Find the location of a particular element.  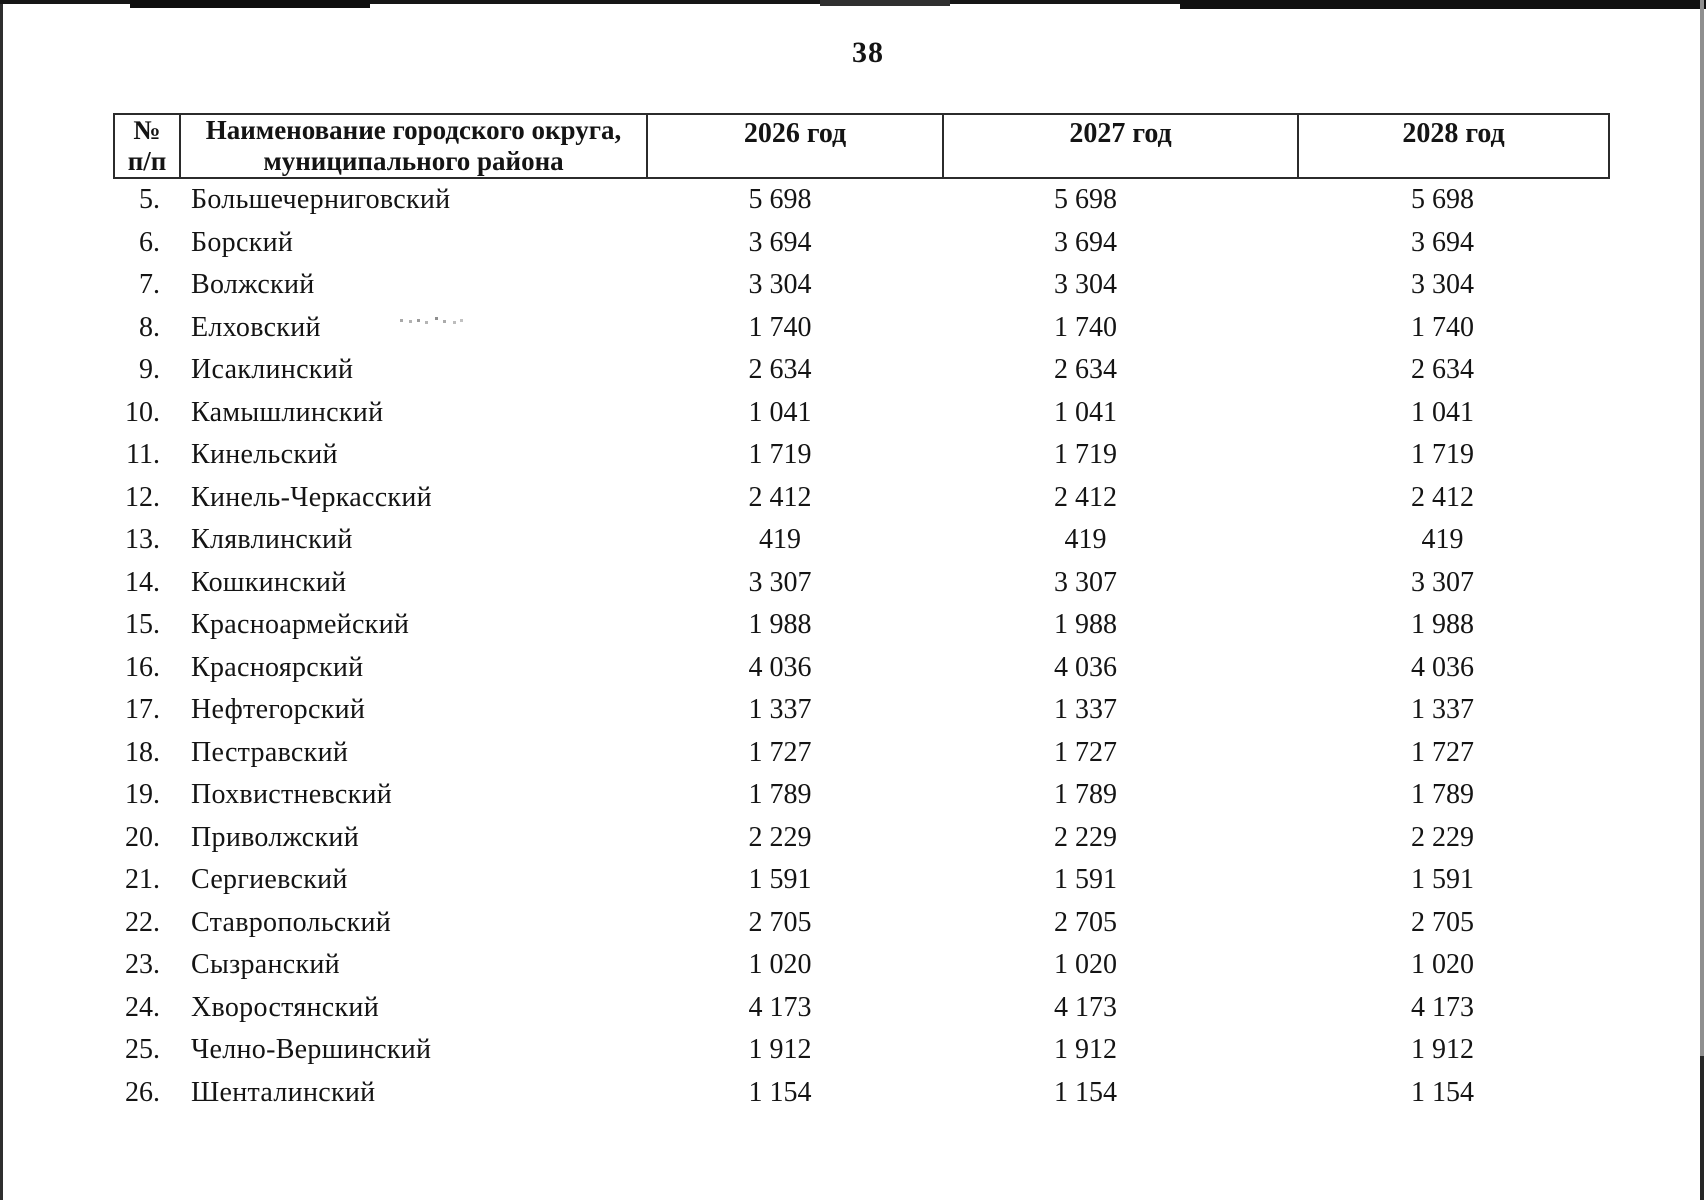

table-row: 7. Волжский 3 304 3 304 3 304 is located at coordinates (861, 285).